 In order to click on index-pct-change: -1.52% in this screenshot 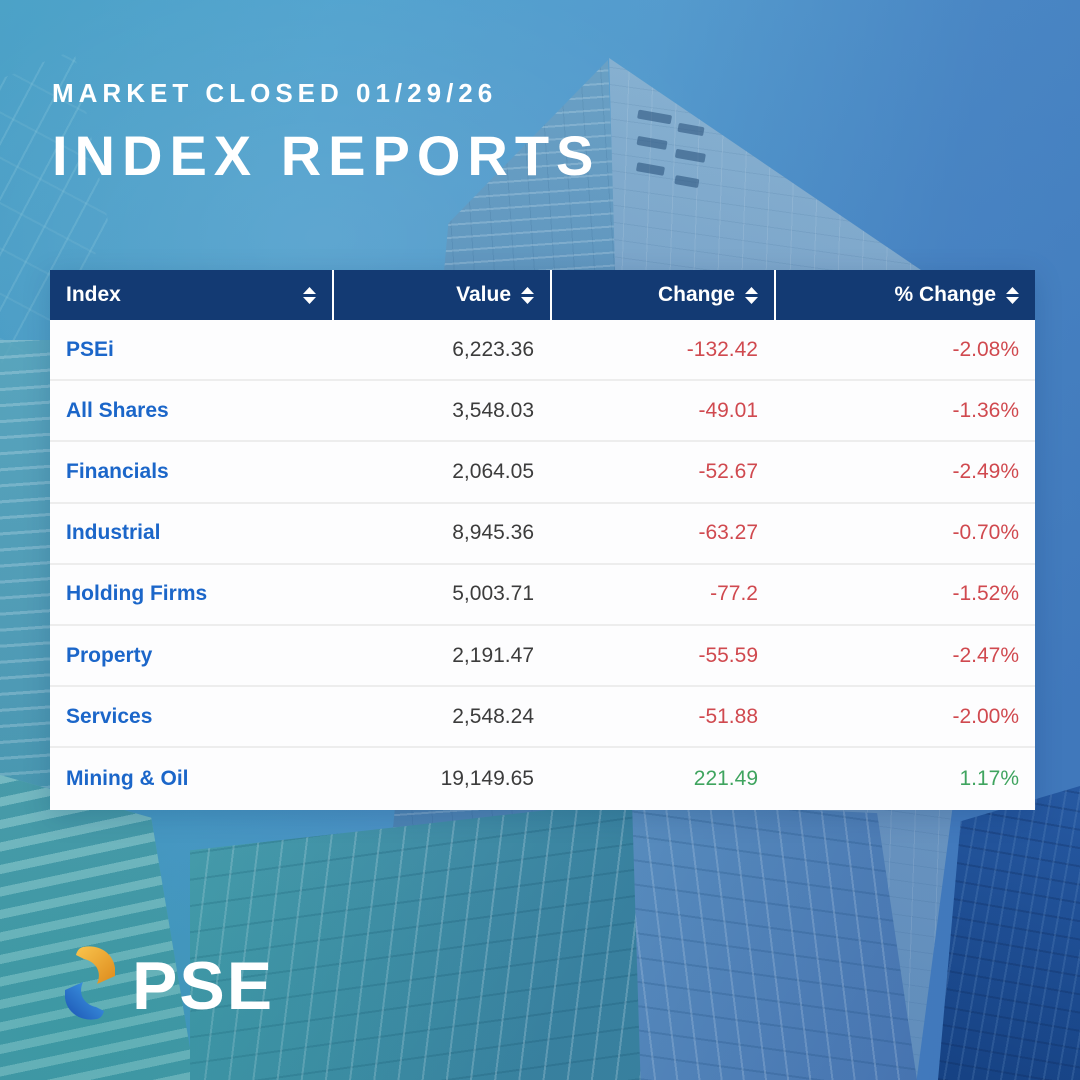, I will do `click(985, 594)`.